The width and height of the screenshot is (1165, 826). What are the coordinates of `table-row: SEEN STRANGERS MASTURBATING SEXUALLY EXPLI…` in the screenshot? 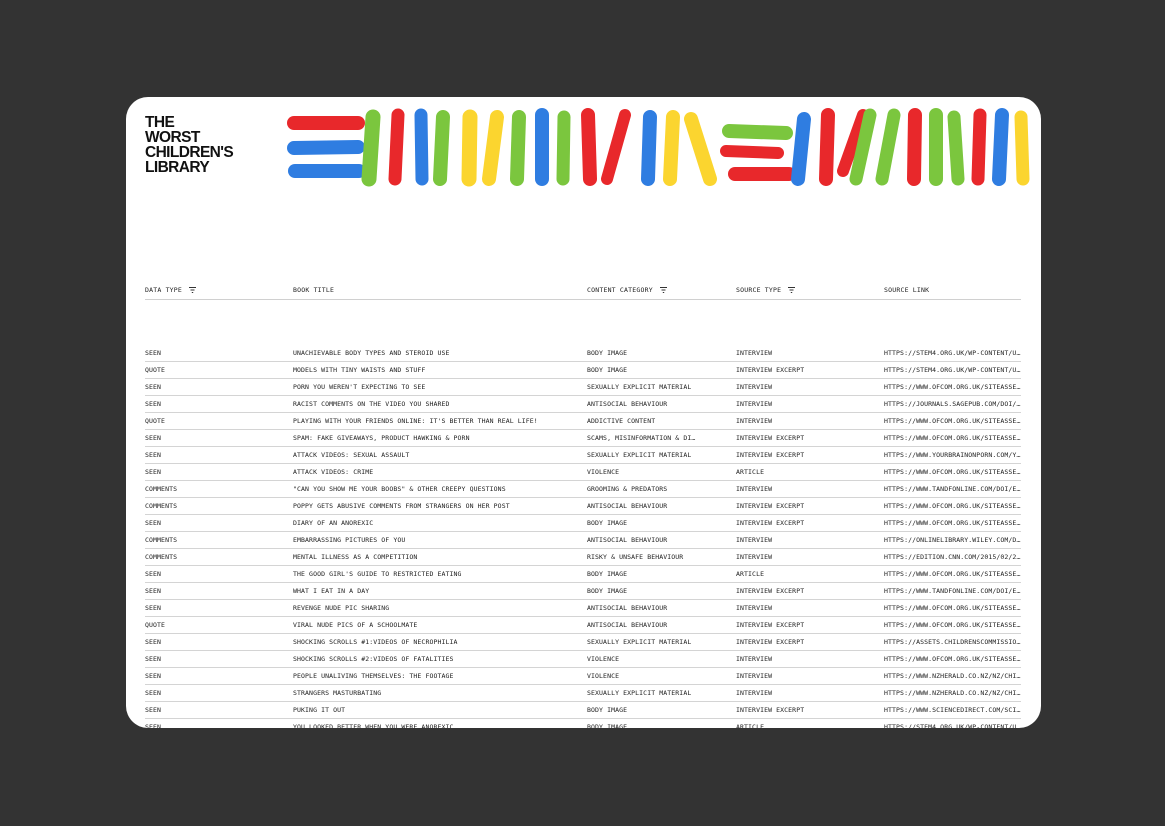 It's located at (583, 693).